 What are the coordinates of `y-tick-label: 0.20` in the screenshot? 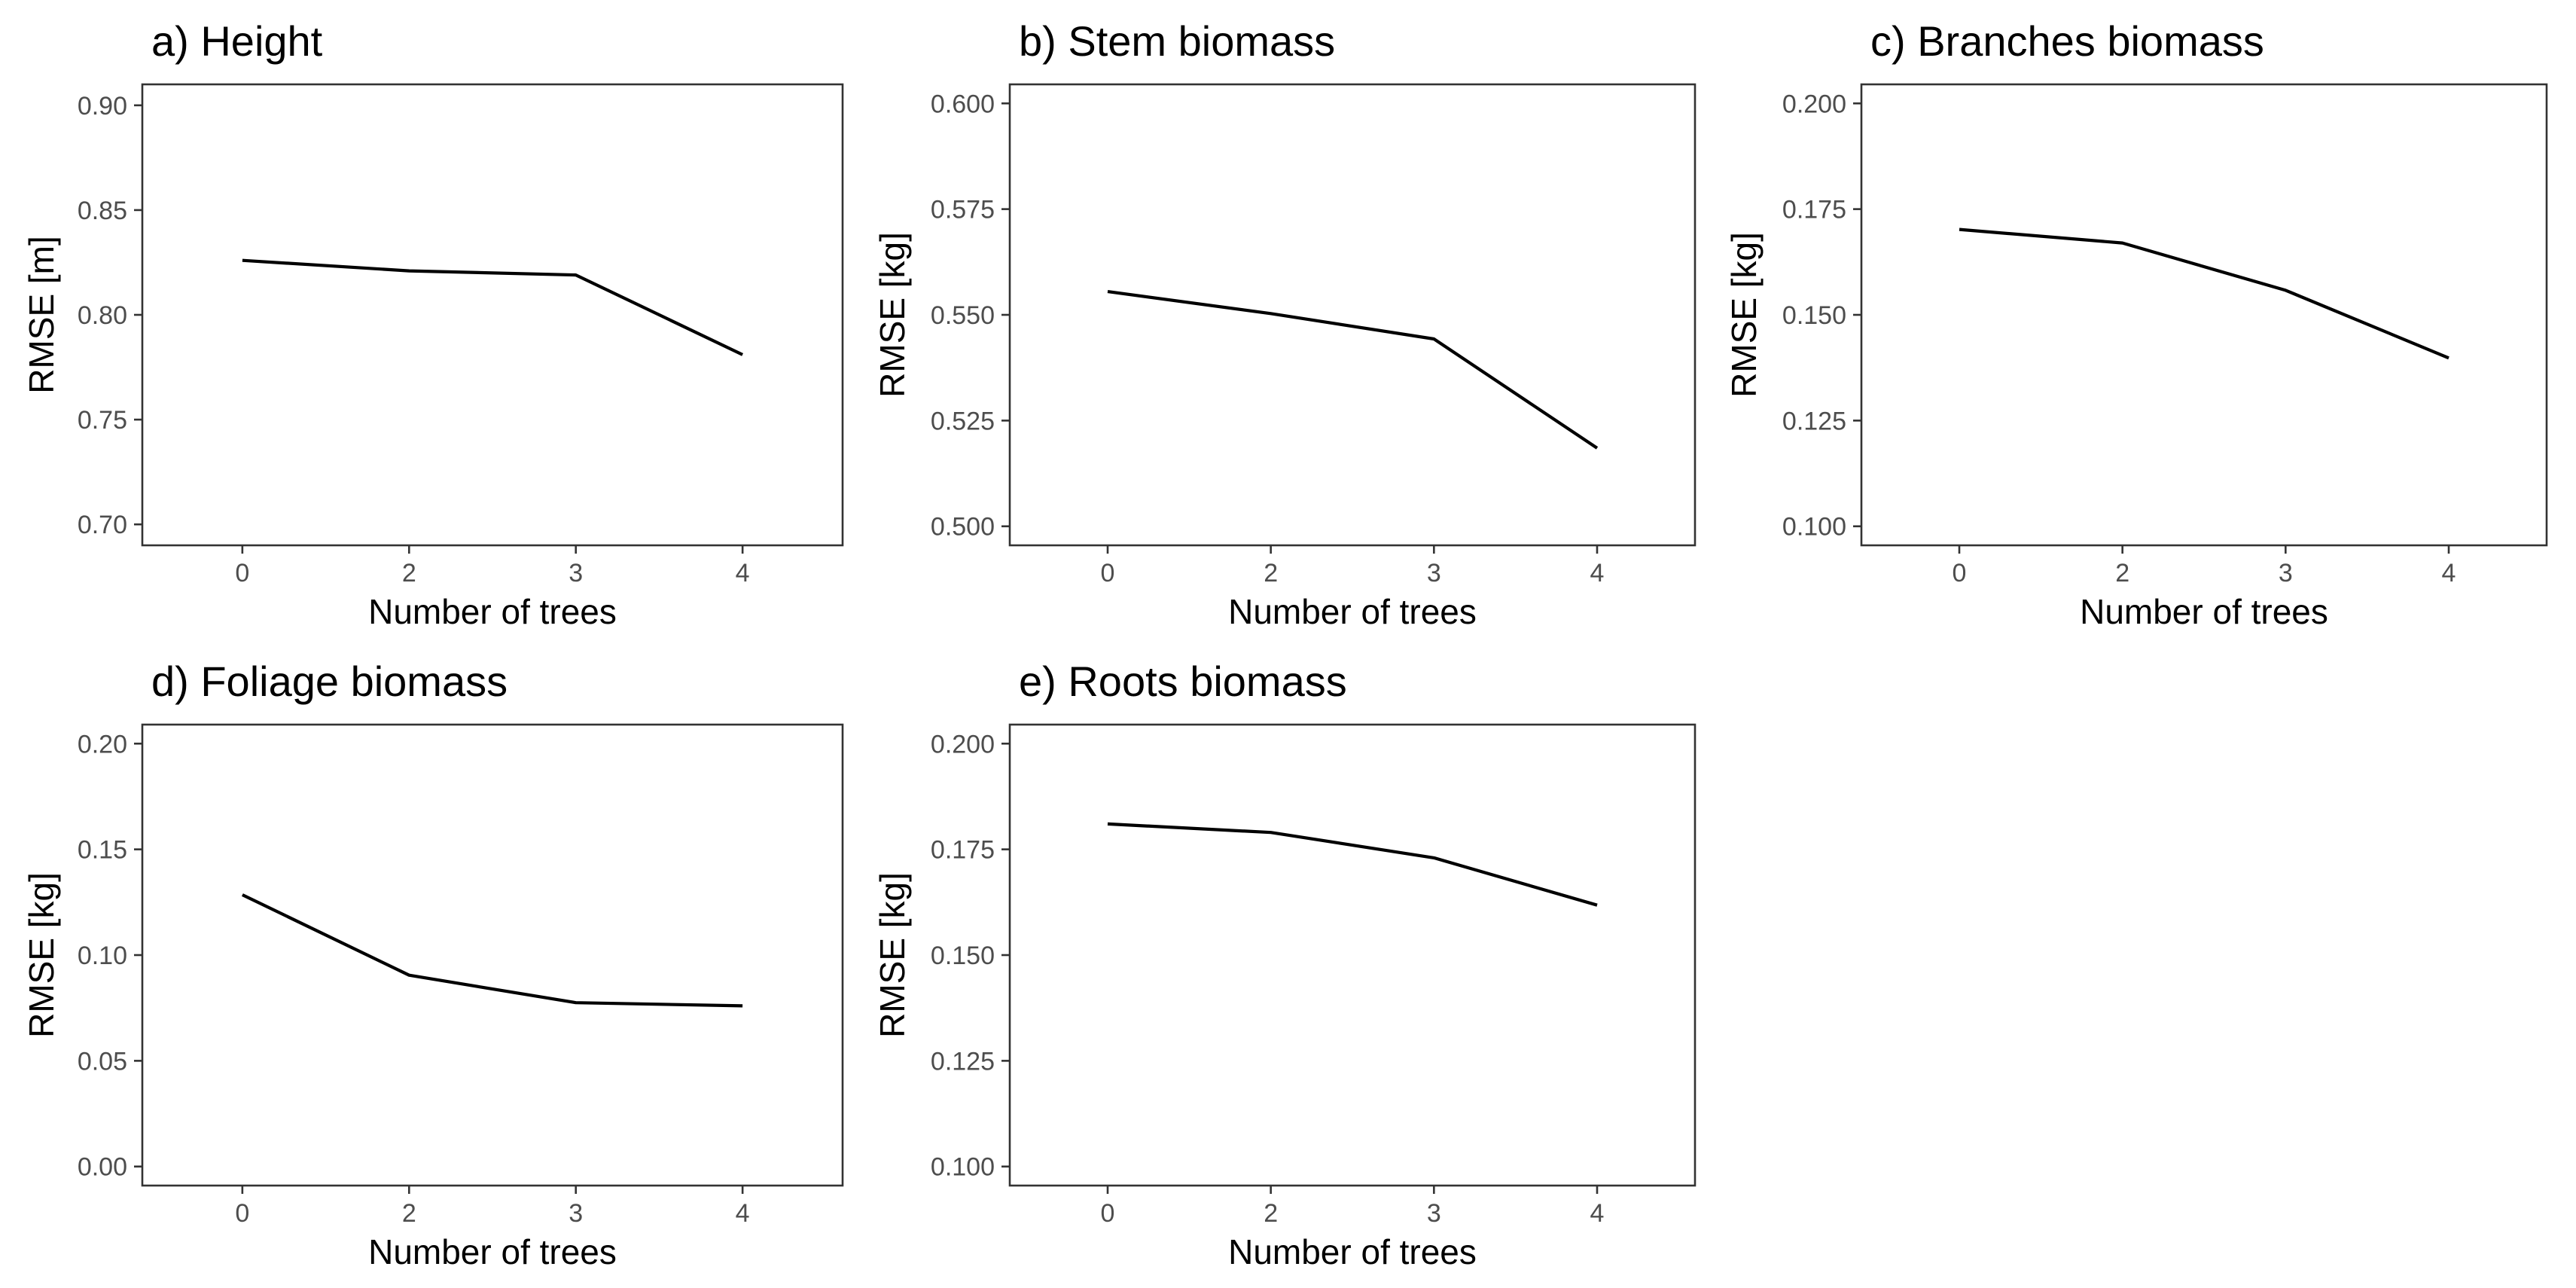 It's located at (102, 744).